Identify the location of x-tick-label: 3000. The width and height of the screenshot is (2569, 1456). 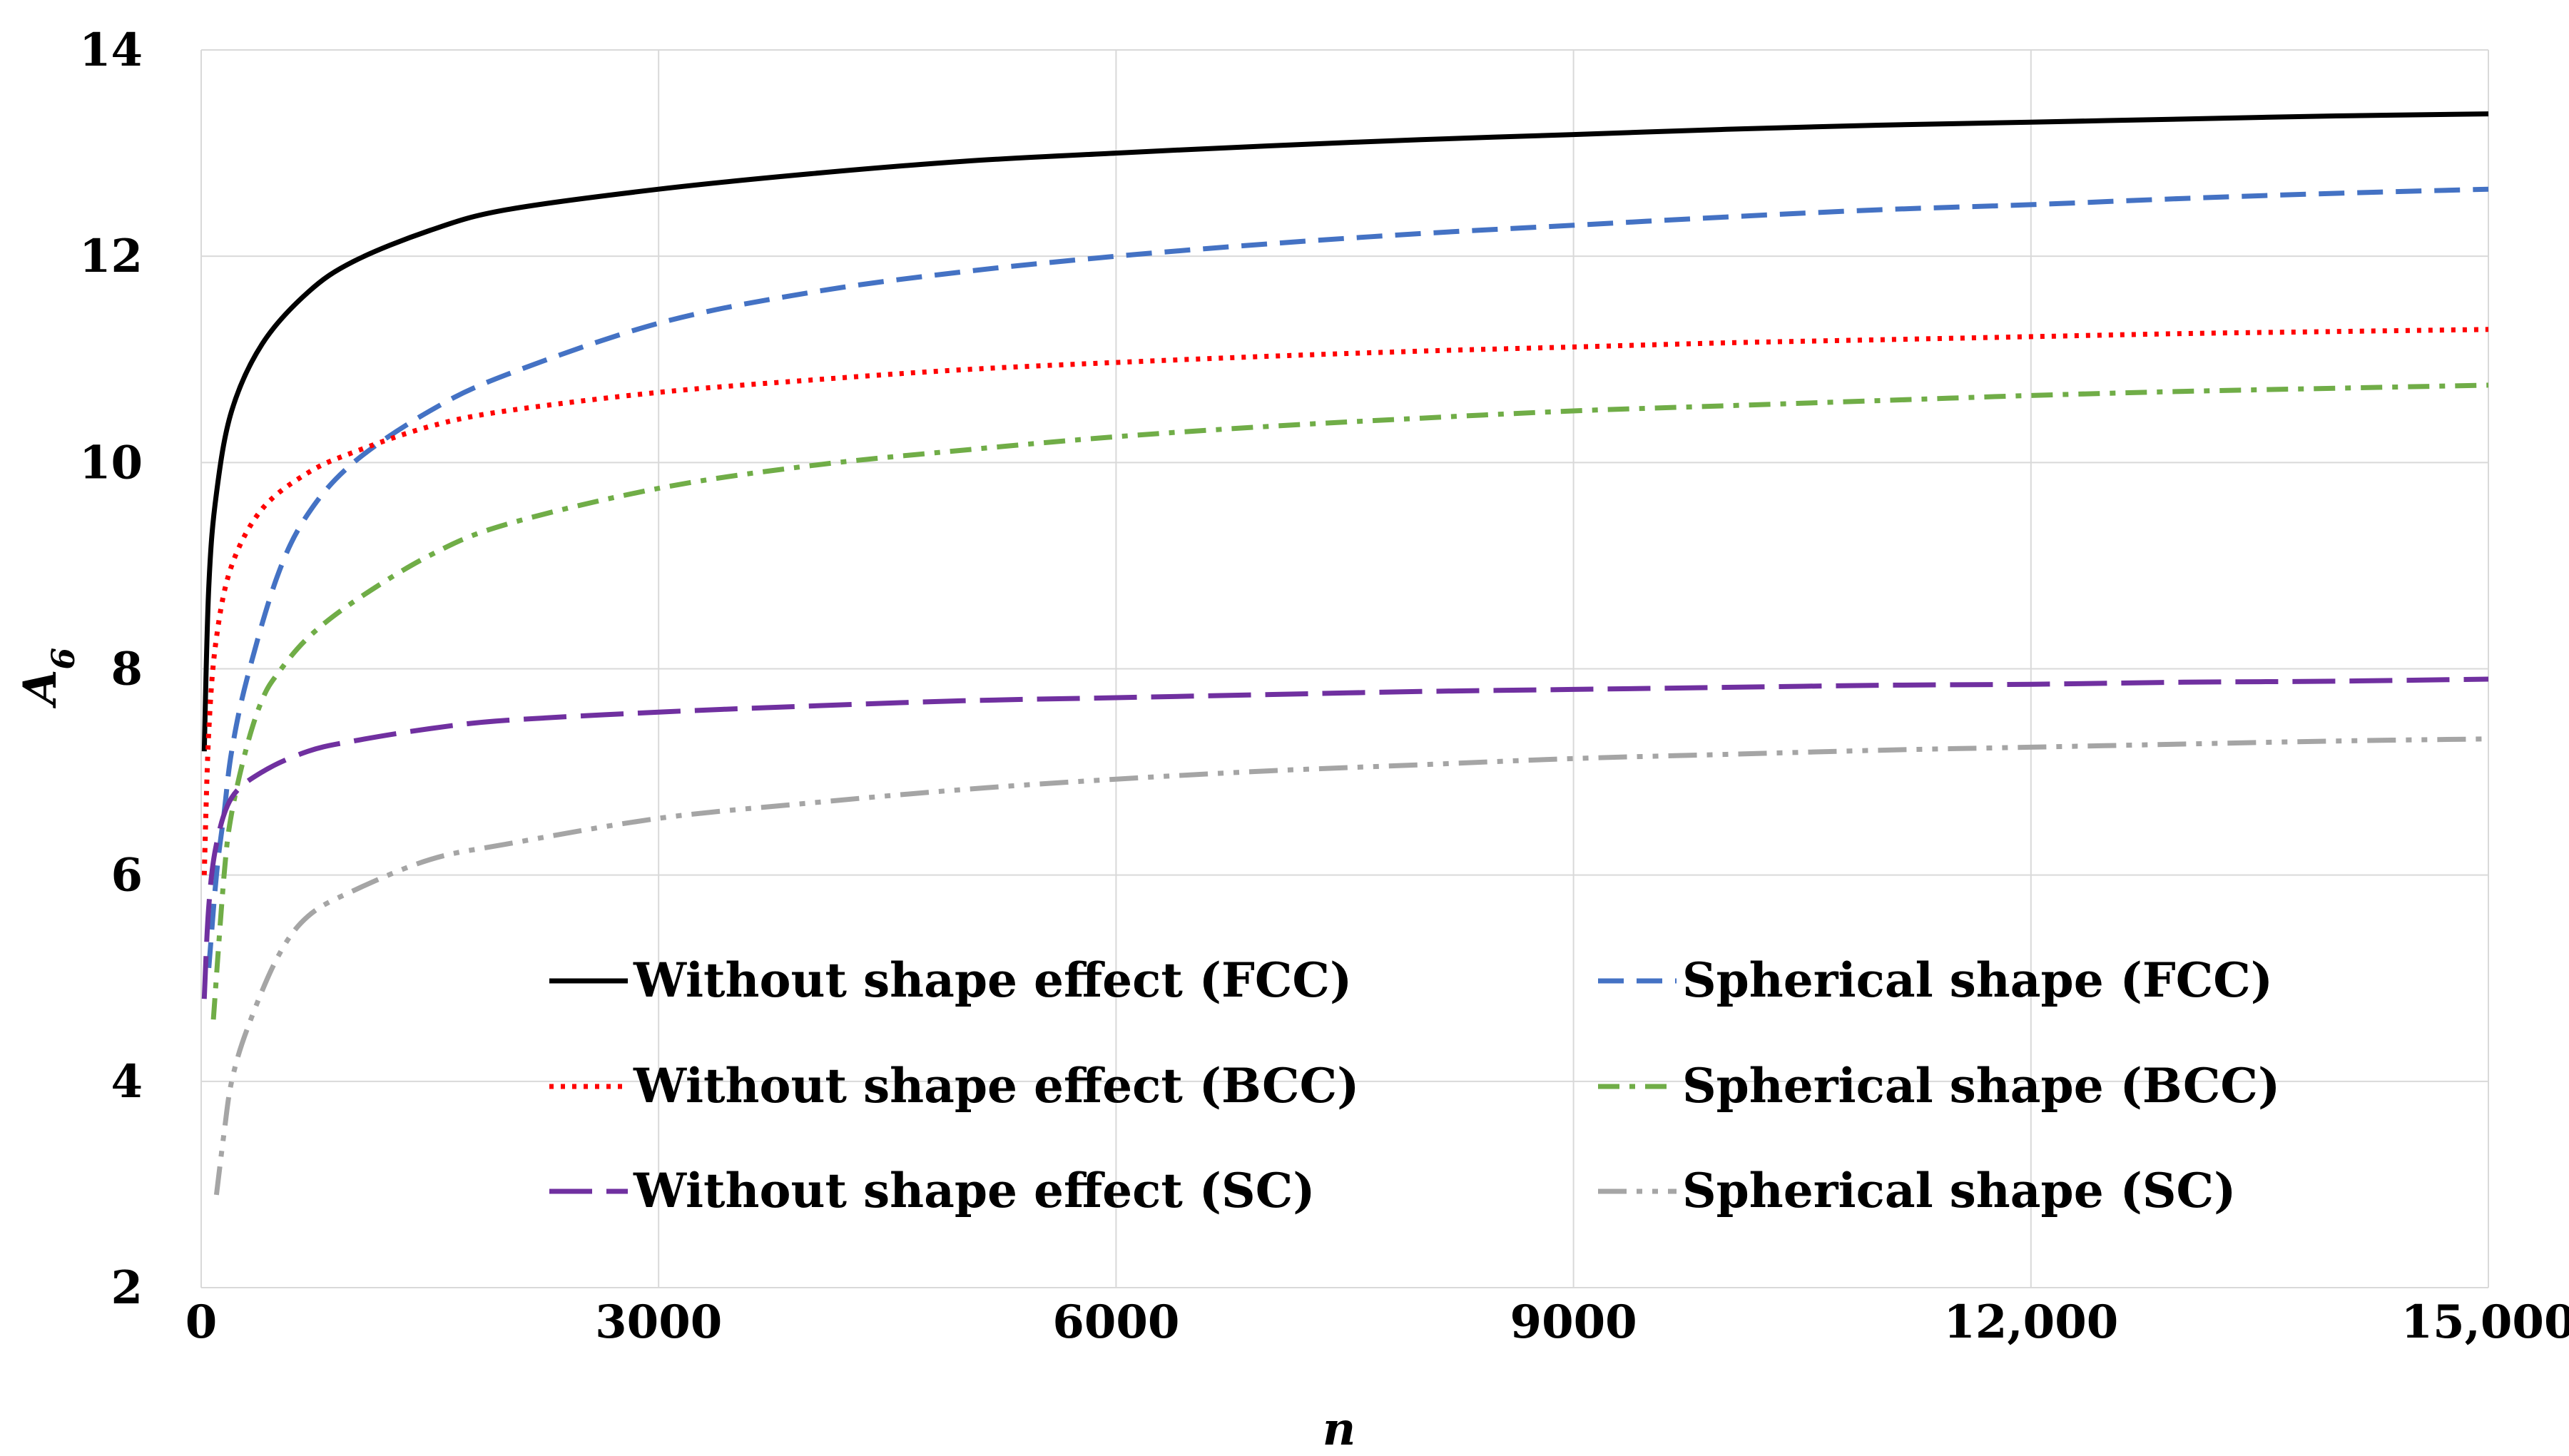
(658, 1322).